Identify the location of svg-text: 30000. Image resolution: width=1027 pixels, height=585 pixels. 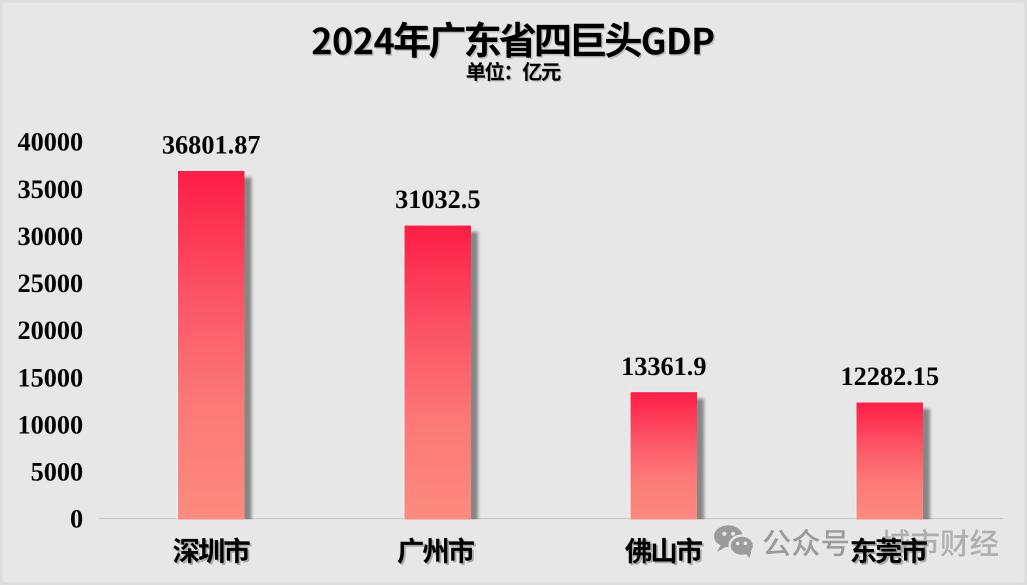
(50, 236).